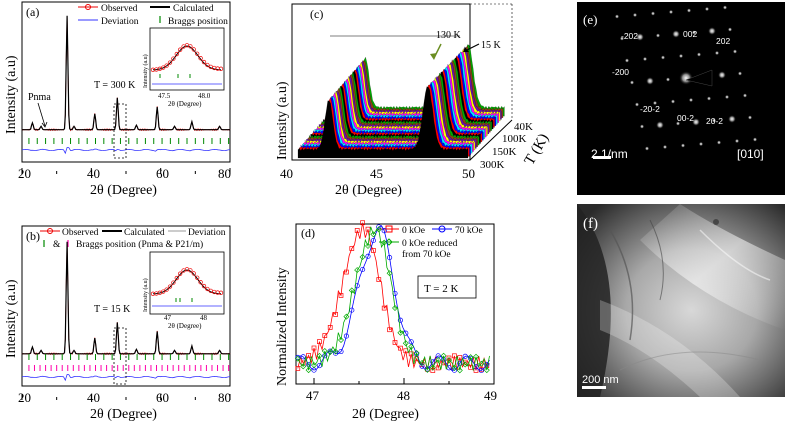 The height and width of the screenshot is (428, 789). I want to click on panel-d-xtick-49: 49, so click(490, 395).